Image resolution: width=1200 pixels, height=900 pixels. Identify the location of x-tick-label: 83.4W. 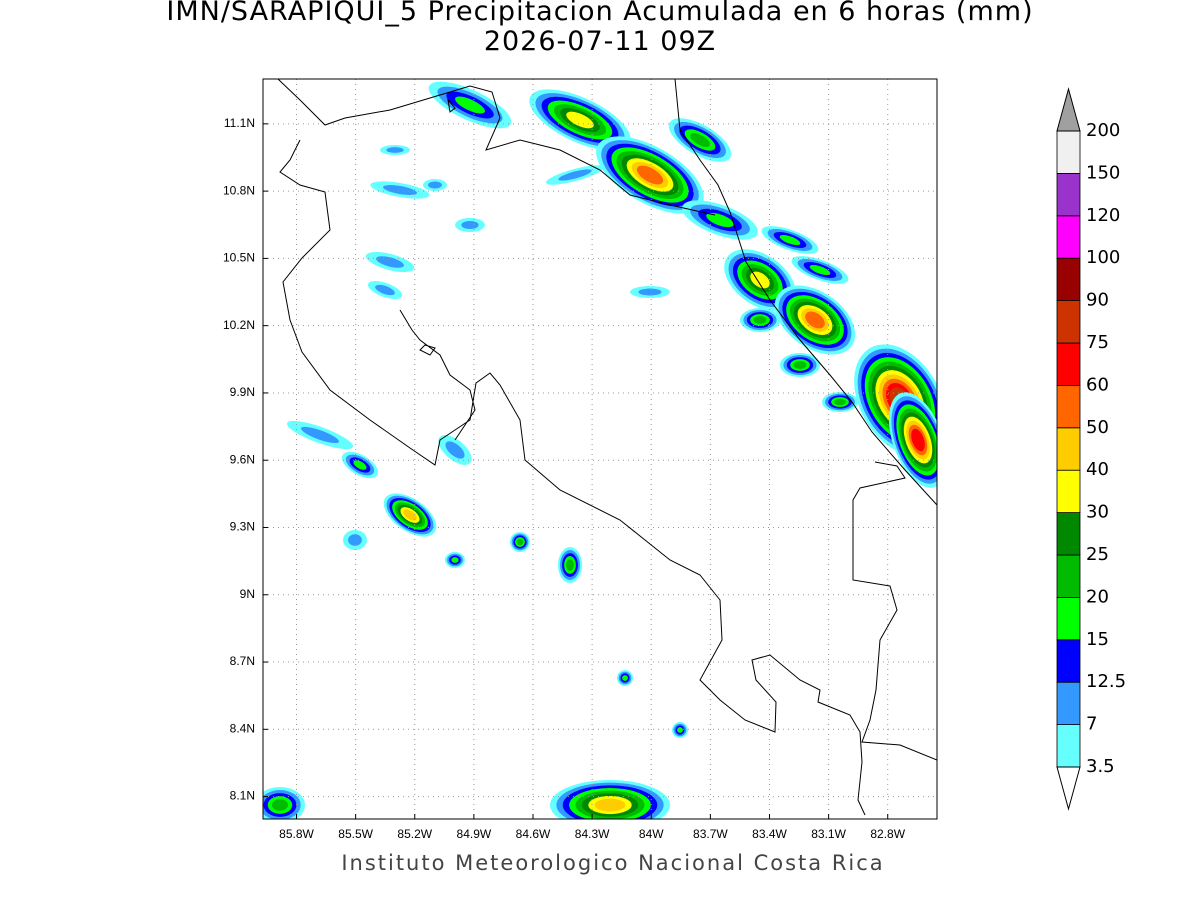
(769, 834).